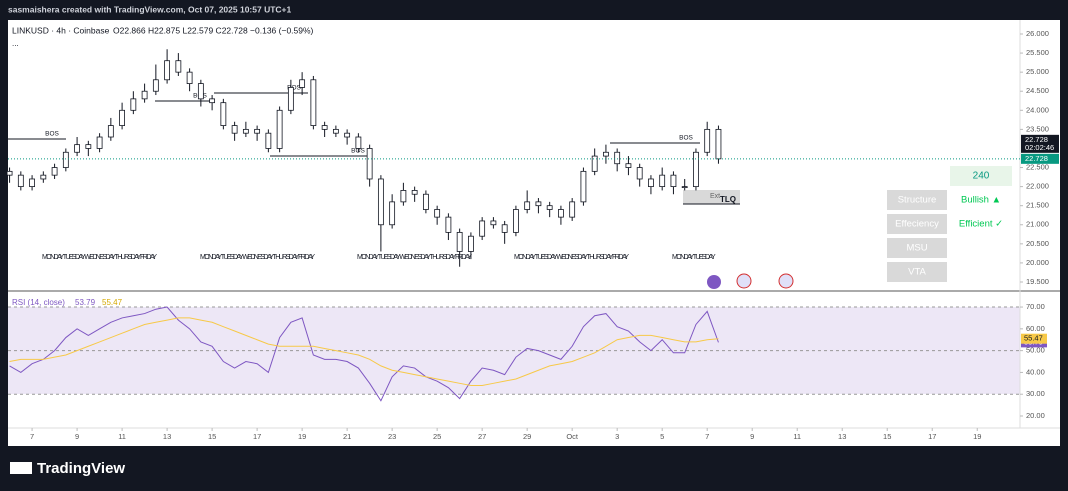 This screenshot has width=1068, height=491. I want to click on logo, so click(21, 468).